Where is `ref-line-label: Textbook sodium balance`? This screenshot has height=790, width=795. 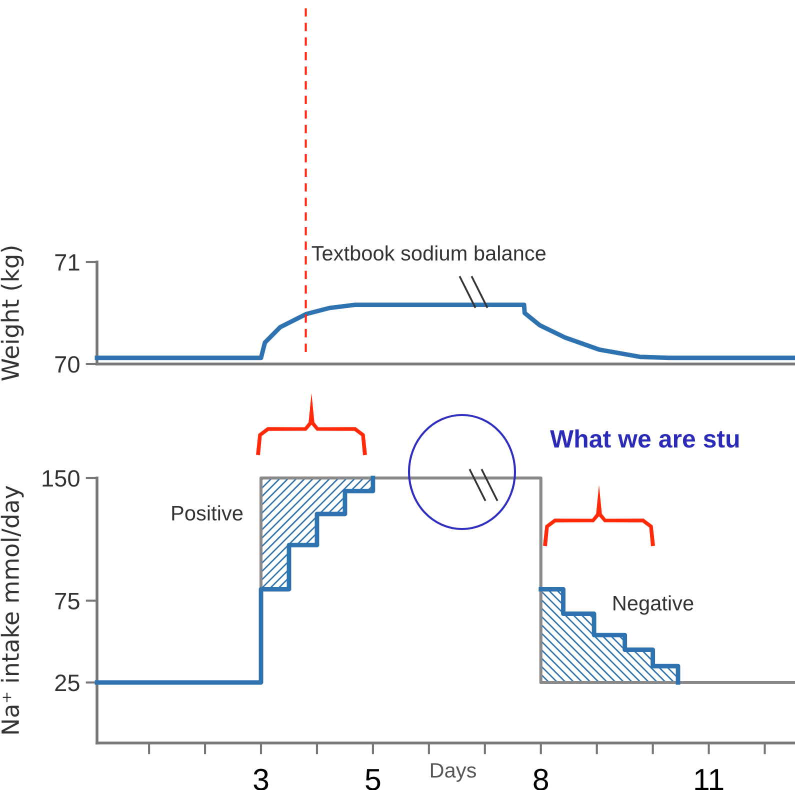
ref-line-label: Textbook sodium balance is located at coordinates (429, 253).